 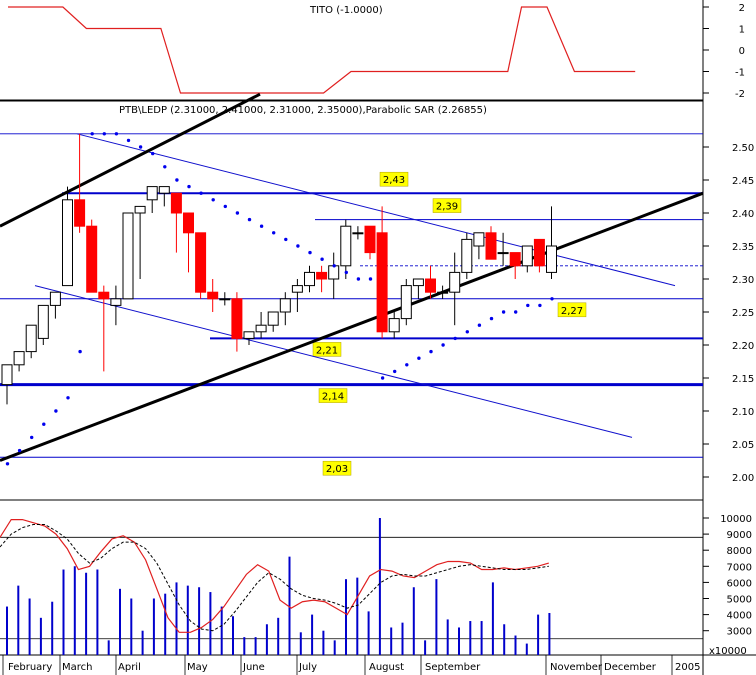 What do you see at coordinates (742, 30) in the screenshot?
I see `tito-tick-label: 1` at bounding box center [742, 30].